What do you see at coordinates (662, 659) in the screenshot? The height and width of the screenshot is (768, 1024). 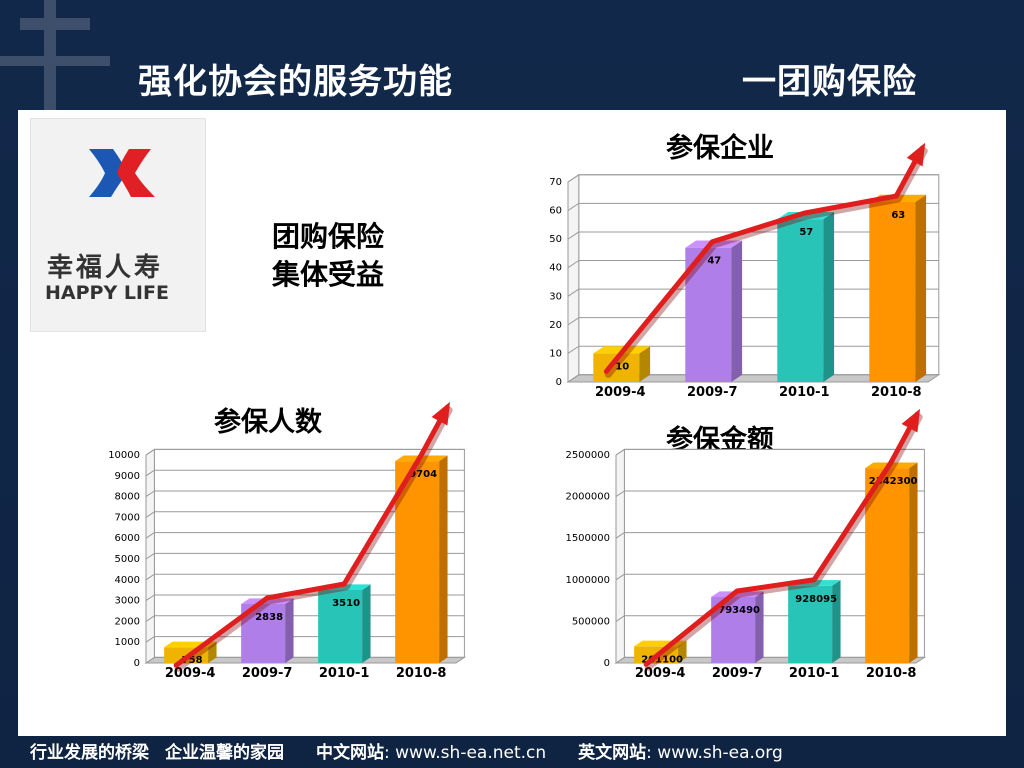 I see `bar-value-label: 201100` at bounding box center [662, 659].